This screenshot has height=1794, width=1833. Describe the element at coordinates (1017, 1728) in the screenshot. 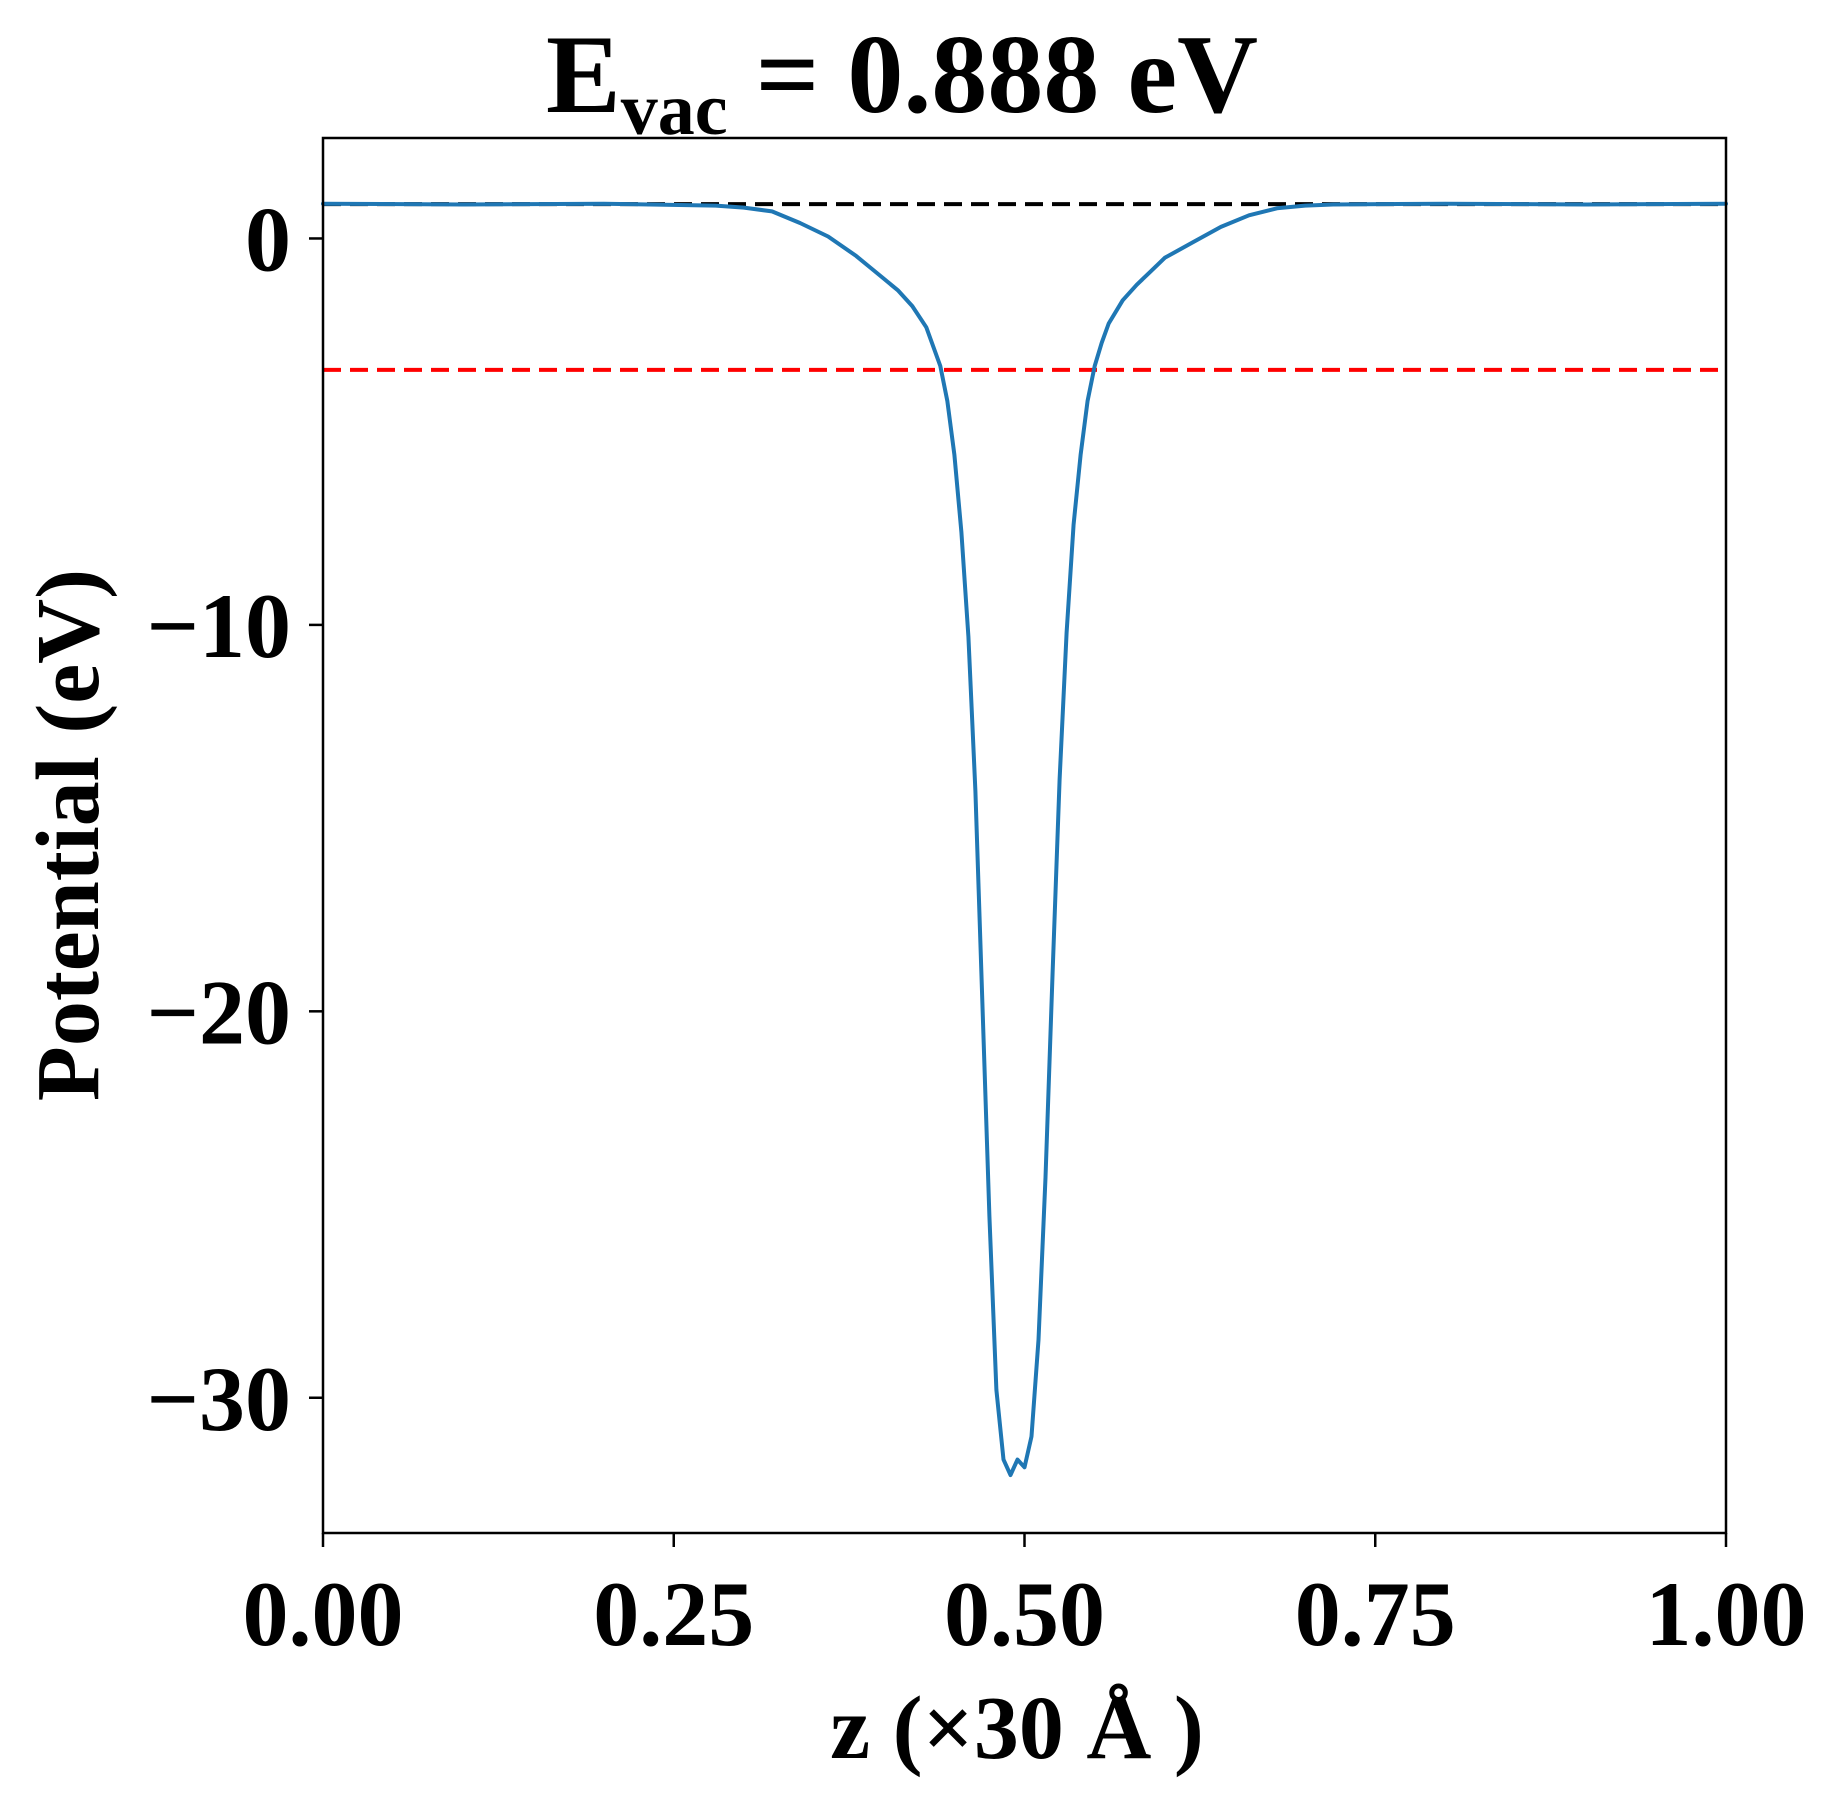

I see `x-axis-label: z (×30 Å )` at that location.